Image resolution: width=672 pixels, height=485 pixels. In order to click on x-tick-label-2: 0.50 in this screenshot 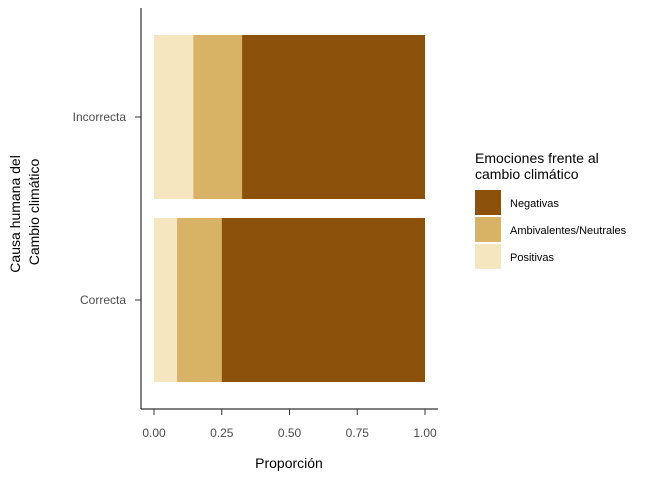, I will do `click(290, 433)`.